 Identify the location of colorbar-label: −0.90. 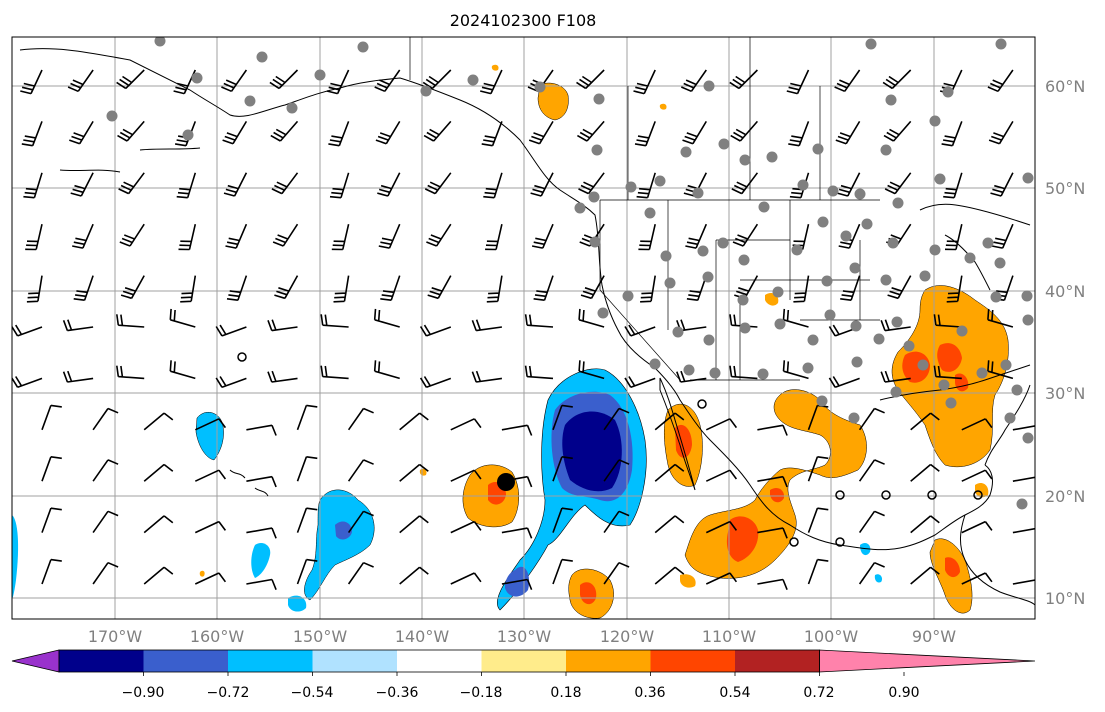
(143, 693).